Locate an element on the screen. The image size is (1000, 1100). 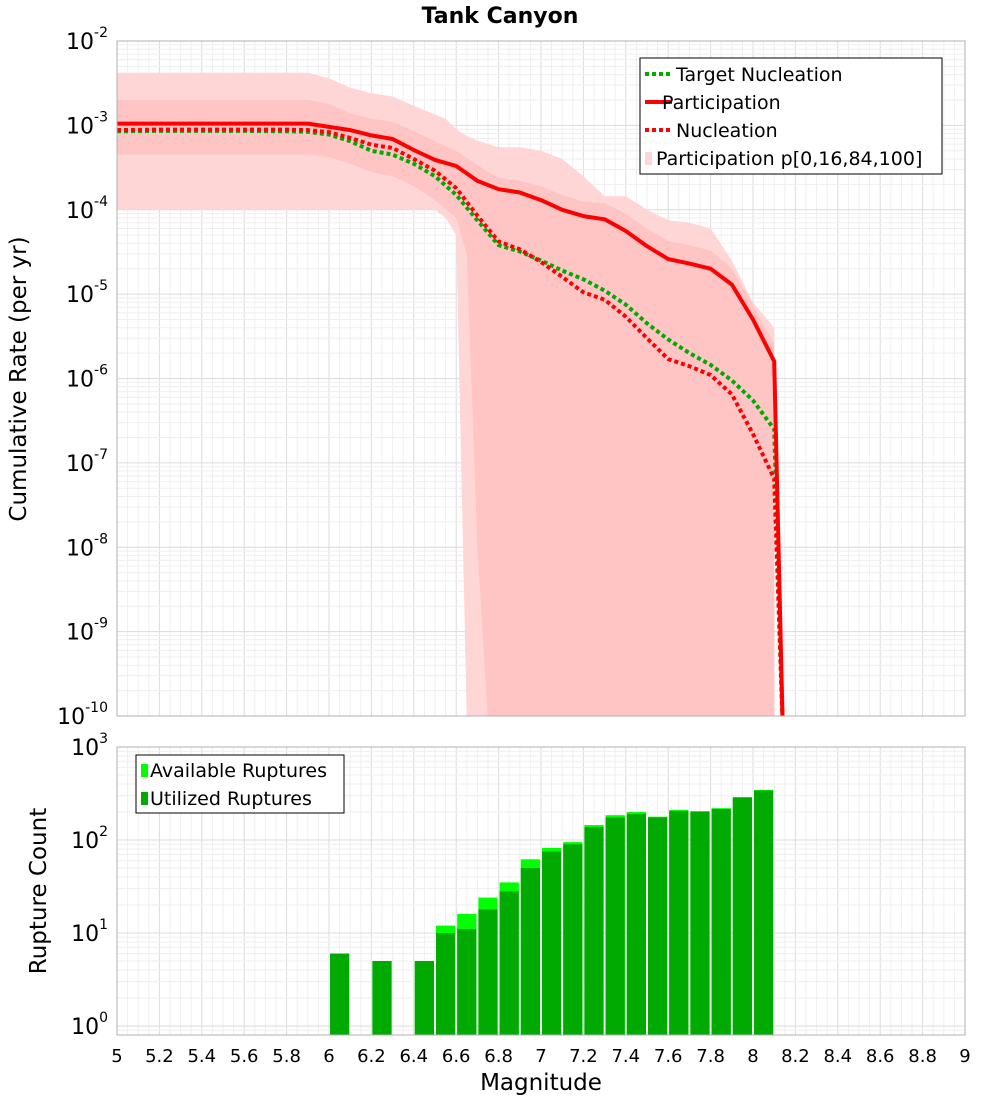
x-tick-label: 5.8 is located at coordinates (286, 1056).